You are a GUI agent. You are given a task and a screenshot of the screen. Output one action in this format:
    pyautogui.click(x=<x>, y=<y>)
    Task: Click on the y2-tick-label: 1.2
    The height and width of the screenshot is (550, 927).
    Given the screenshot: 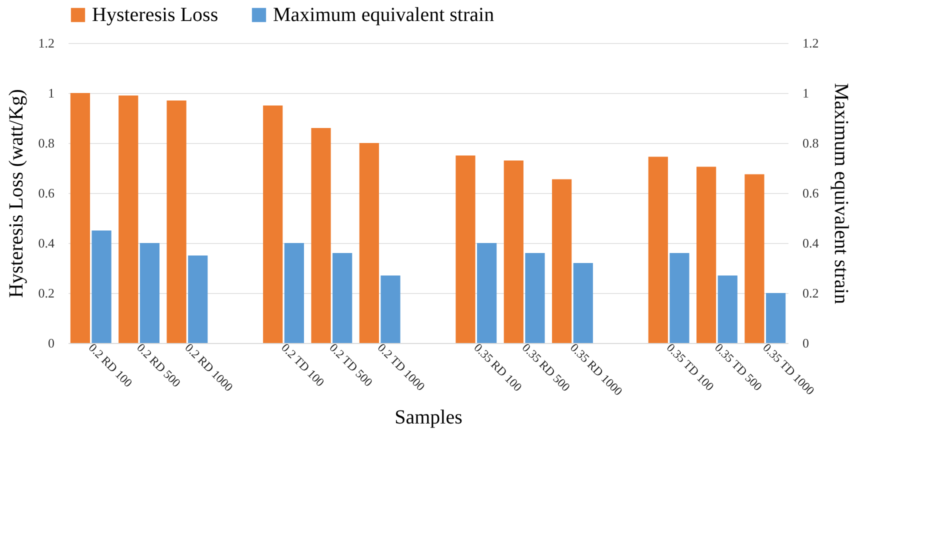 What is the action you would take?
    pyautogui.click(x=810, y=43)
    